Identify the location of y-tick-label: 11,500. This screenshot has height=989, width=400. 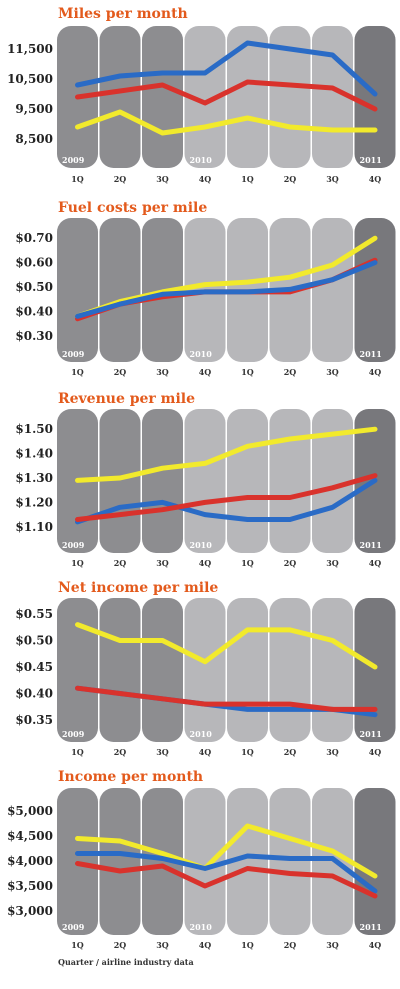
(30, 49).